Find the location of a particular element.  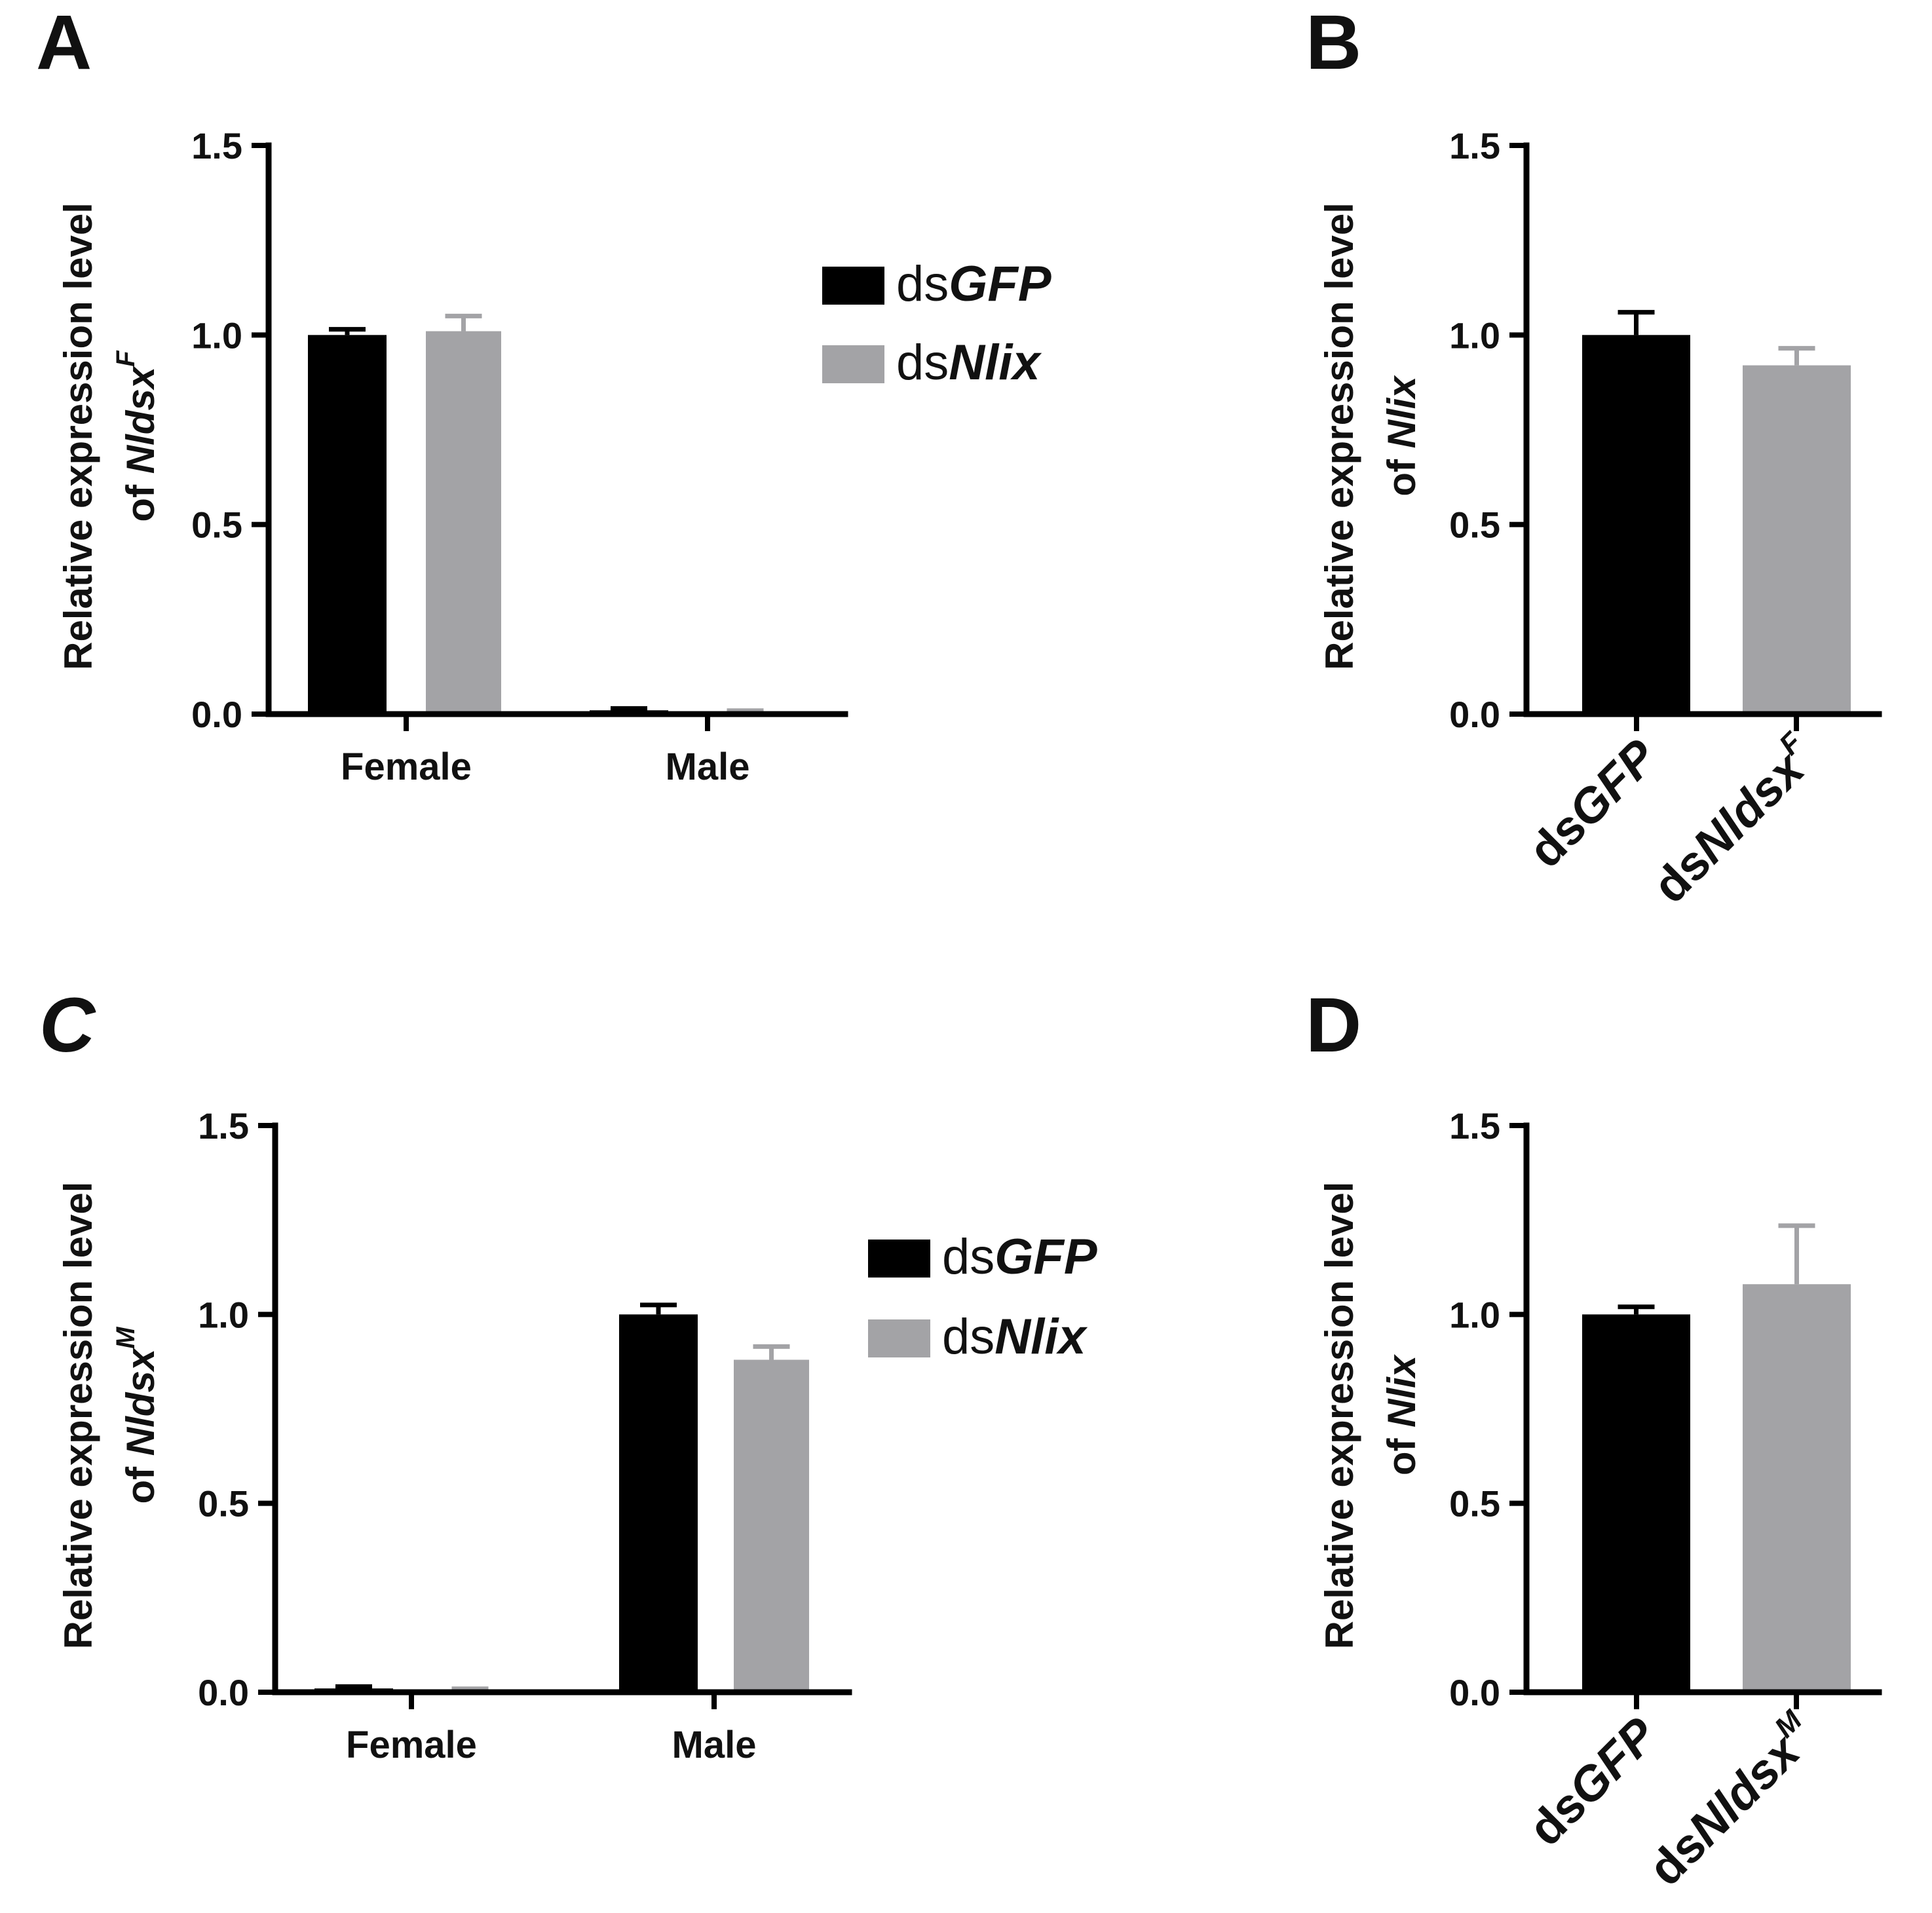

panel-letter: B is located at coordinates (1333, 43).